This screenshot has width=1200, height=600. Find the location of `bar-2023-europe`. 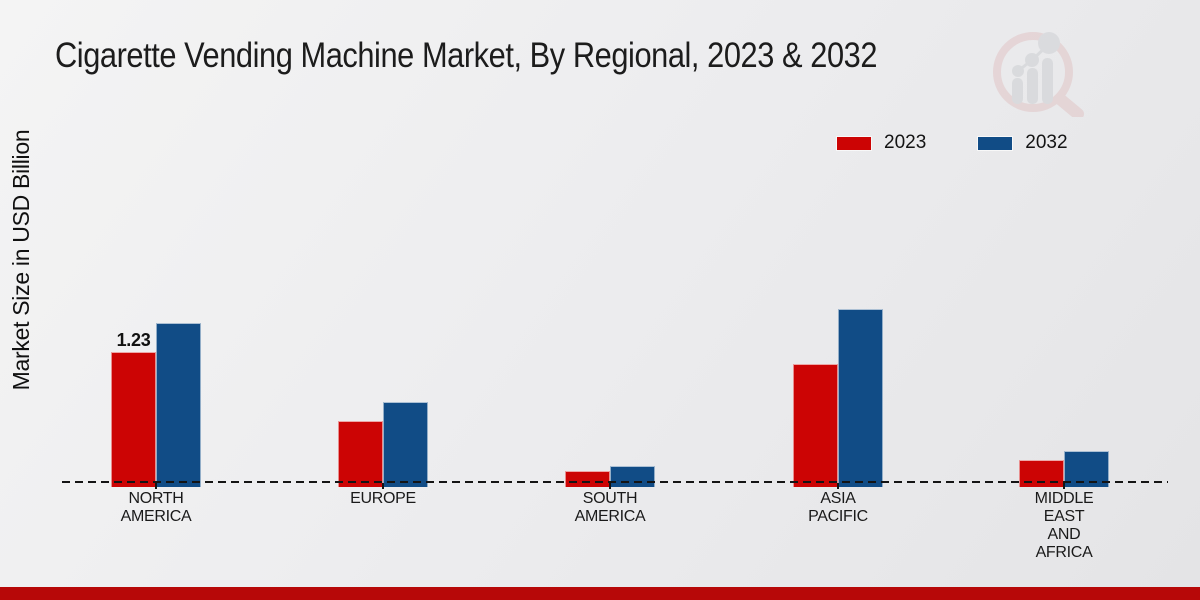

bar-2023-europe is located at coordinates (360, 454).